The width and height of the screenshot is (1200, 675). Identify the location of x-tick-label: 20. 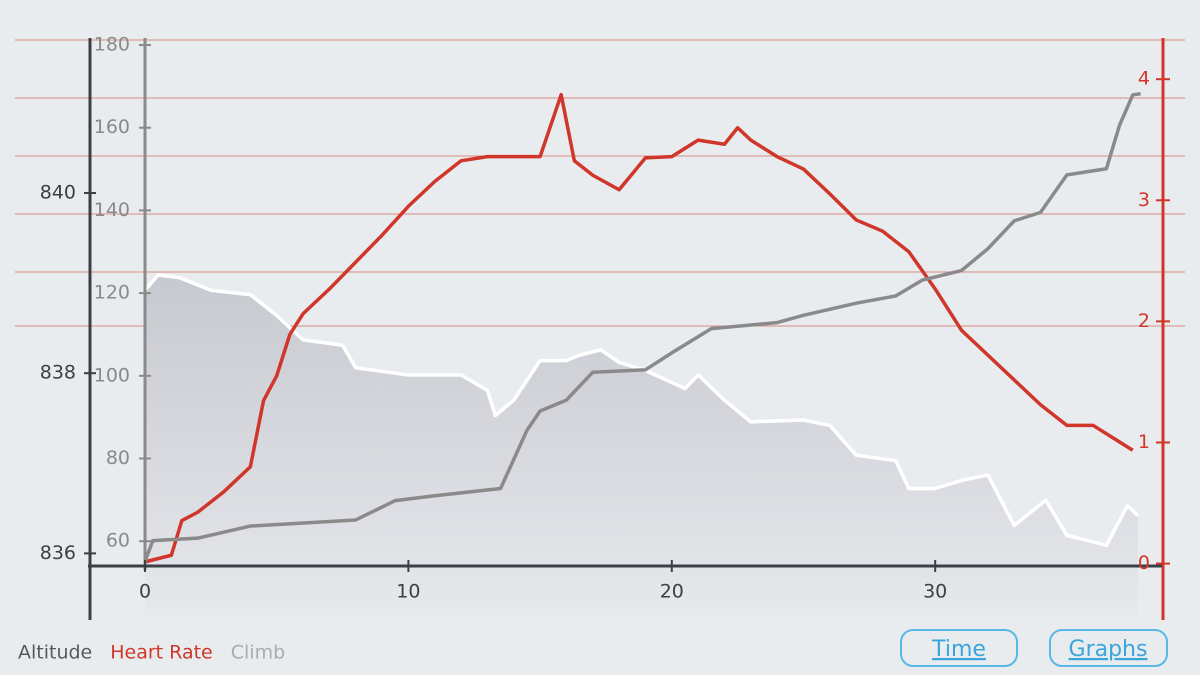
(672, 592).